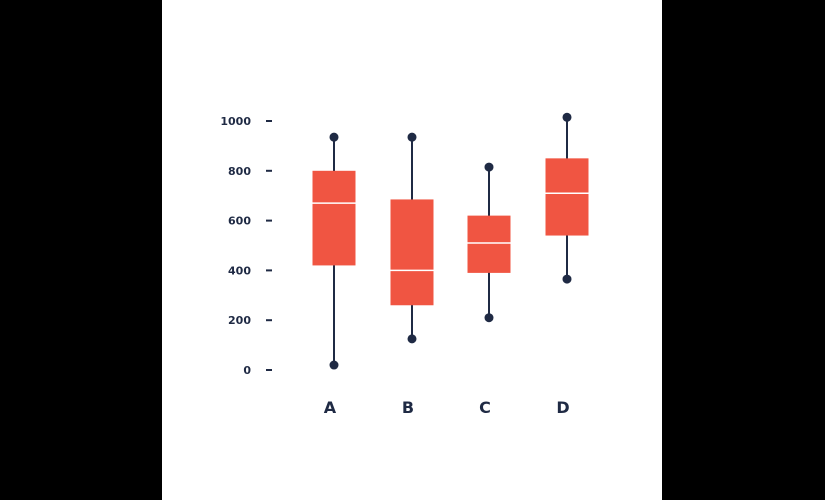 The height and width of the screenshot is (500, 825). I want to click on y-tick-label: 1000, so click(235, 121).